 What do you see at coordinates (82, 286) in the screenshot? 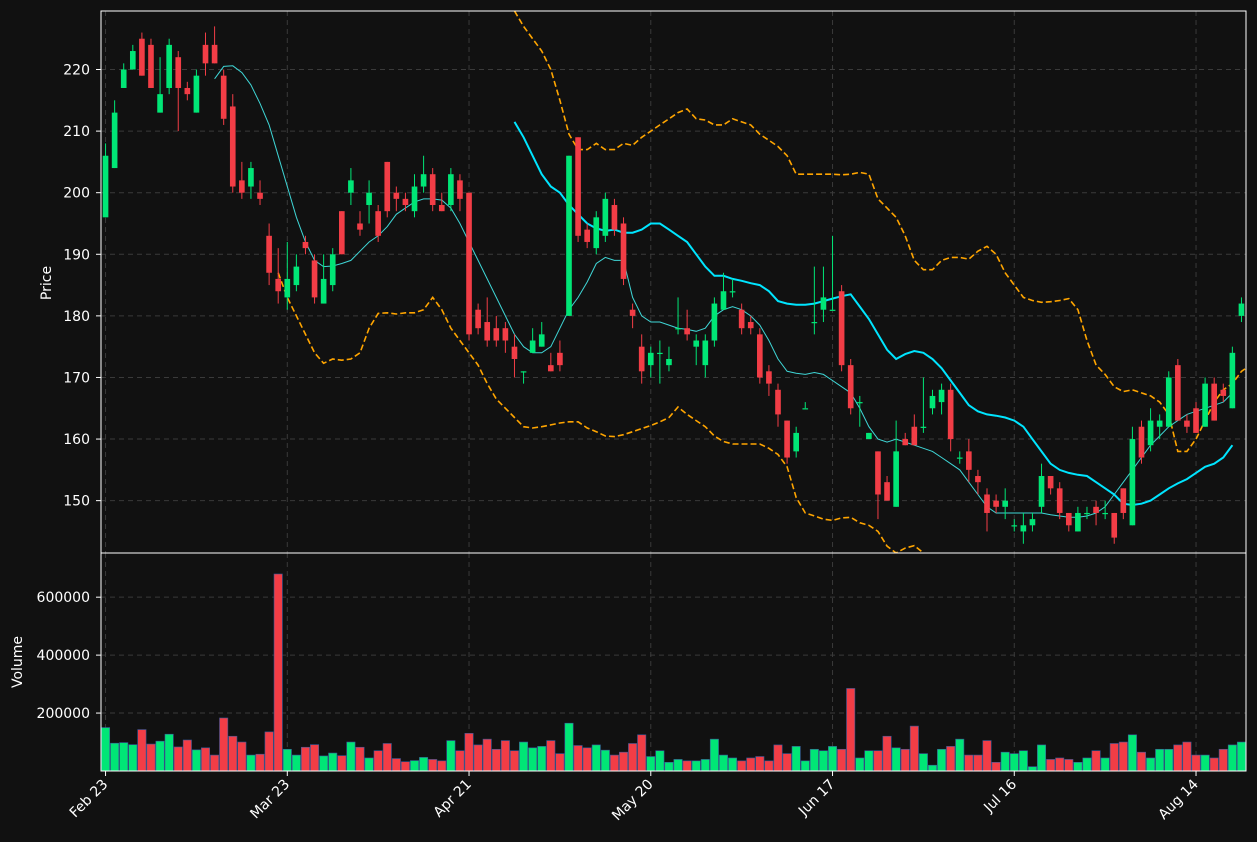
I see `price-y-ticks: 150 160 170 180 190 200 210 220` at bounding box center [82, 286].